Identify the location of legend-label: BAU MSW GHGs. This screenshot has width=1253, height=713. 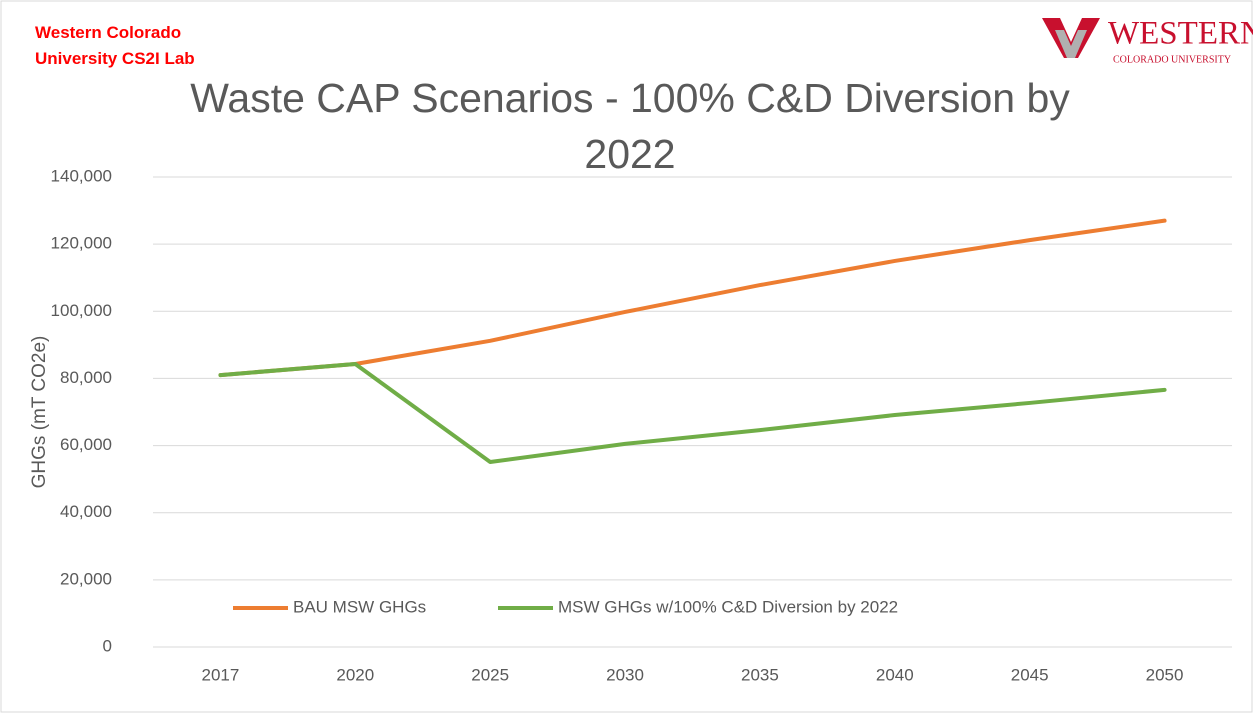
(359, 606).